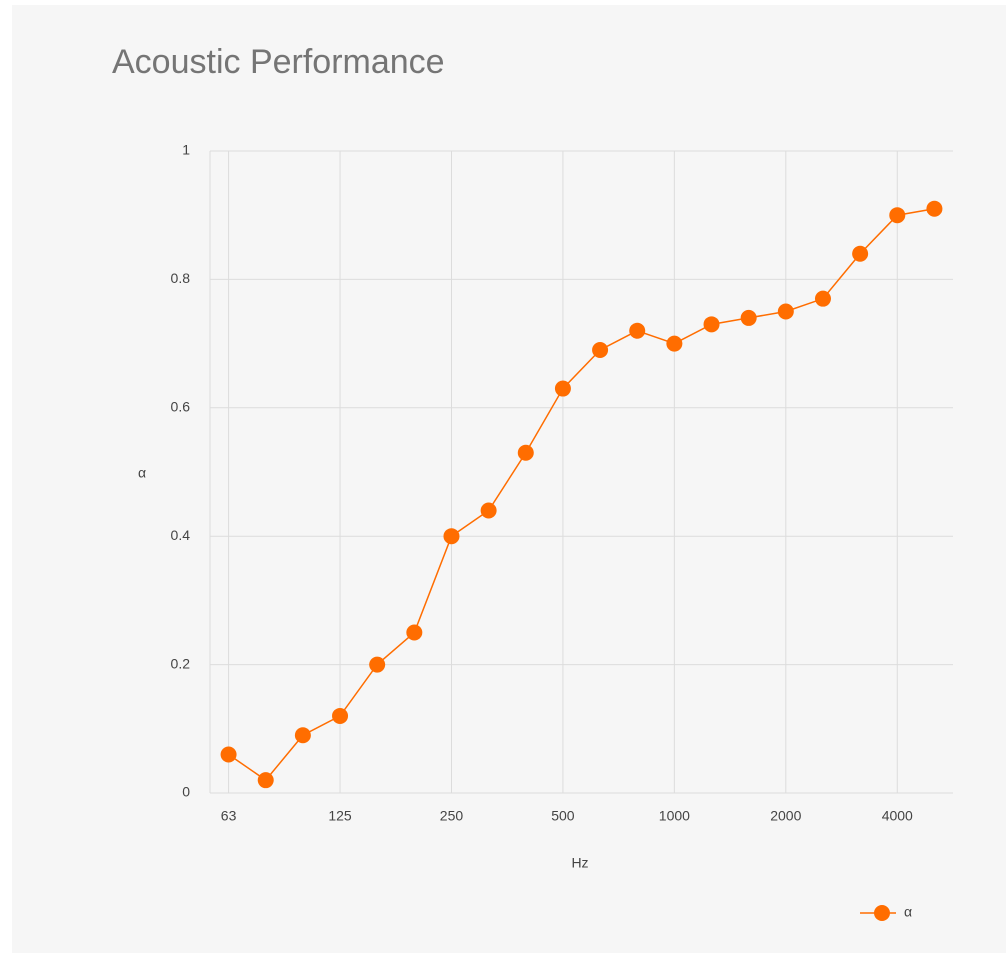 This screenshot has height=953, width=1006. What do you see at coordinates (181, 407) in the screenshot?
I see `y-tick-label: 0.6` at bounding box center [181, 407].